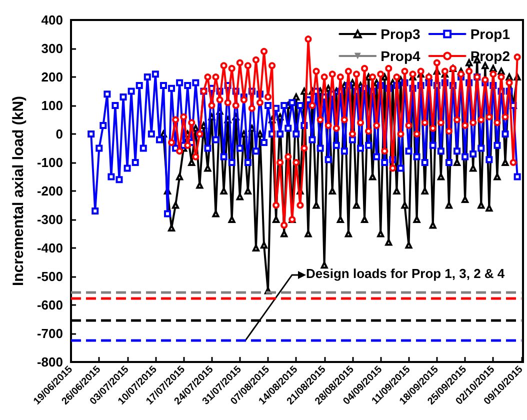  Describe the element at coordinates (49, 333) in the screenshot. I see `y-tick-label: -700` at that location.